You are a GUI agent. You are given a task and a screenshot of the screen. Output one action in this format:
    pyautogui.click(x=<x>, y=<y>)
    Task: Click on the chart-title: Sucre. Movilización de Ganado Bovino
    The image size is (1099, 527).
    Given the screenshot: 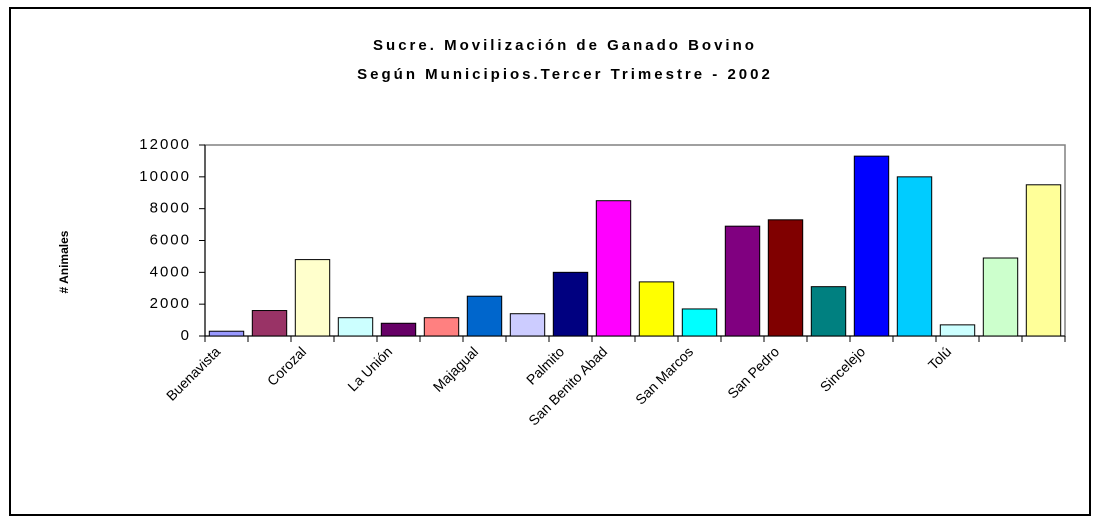 What is the action you would take?
    pyautogui.click(x=565, y=45)
    